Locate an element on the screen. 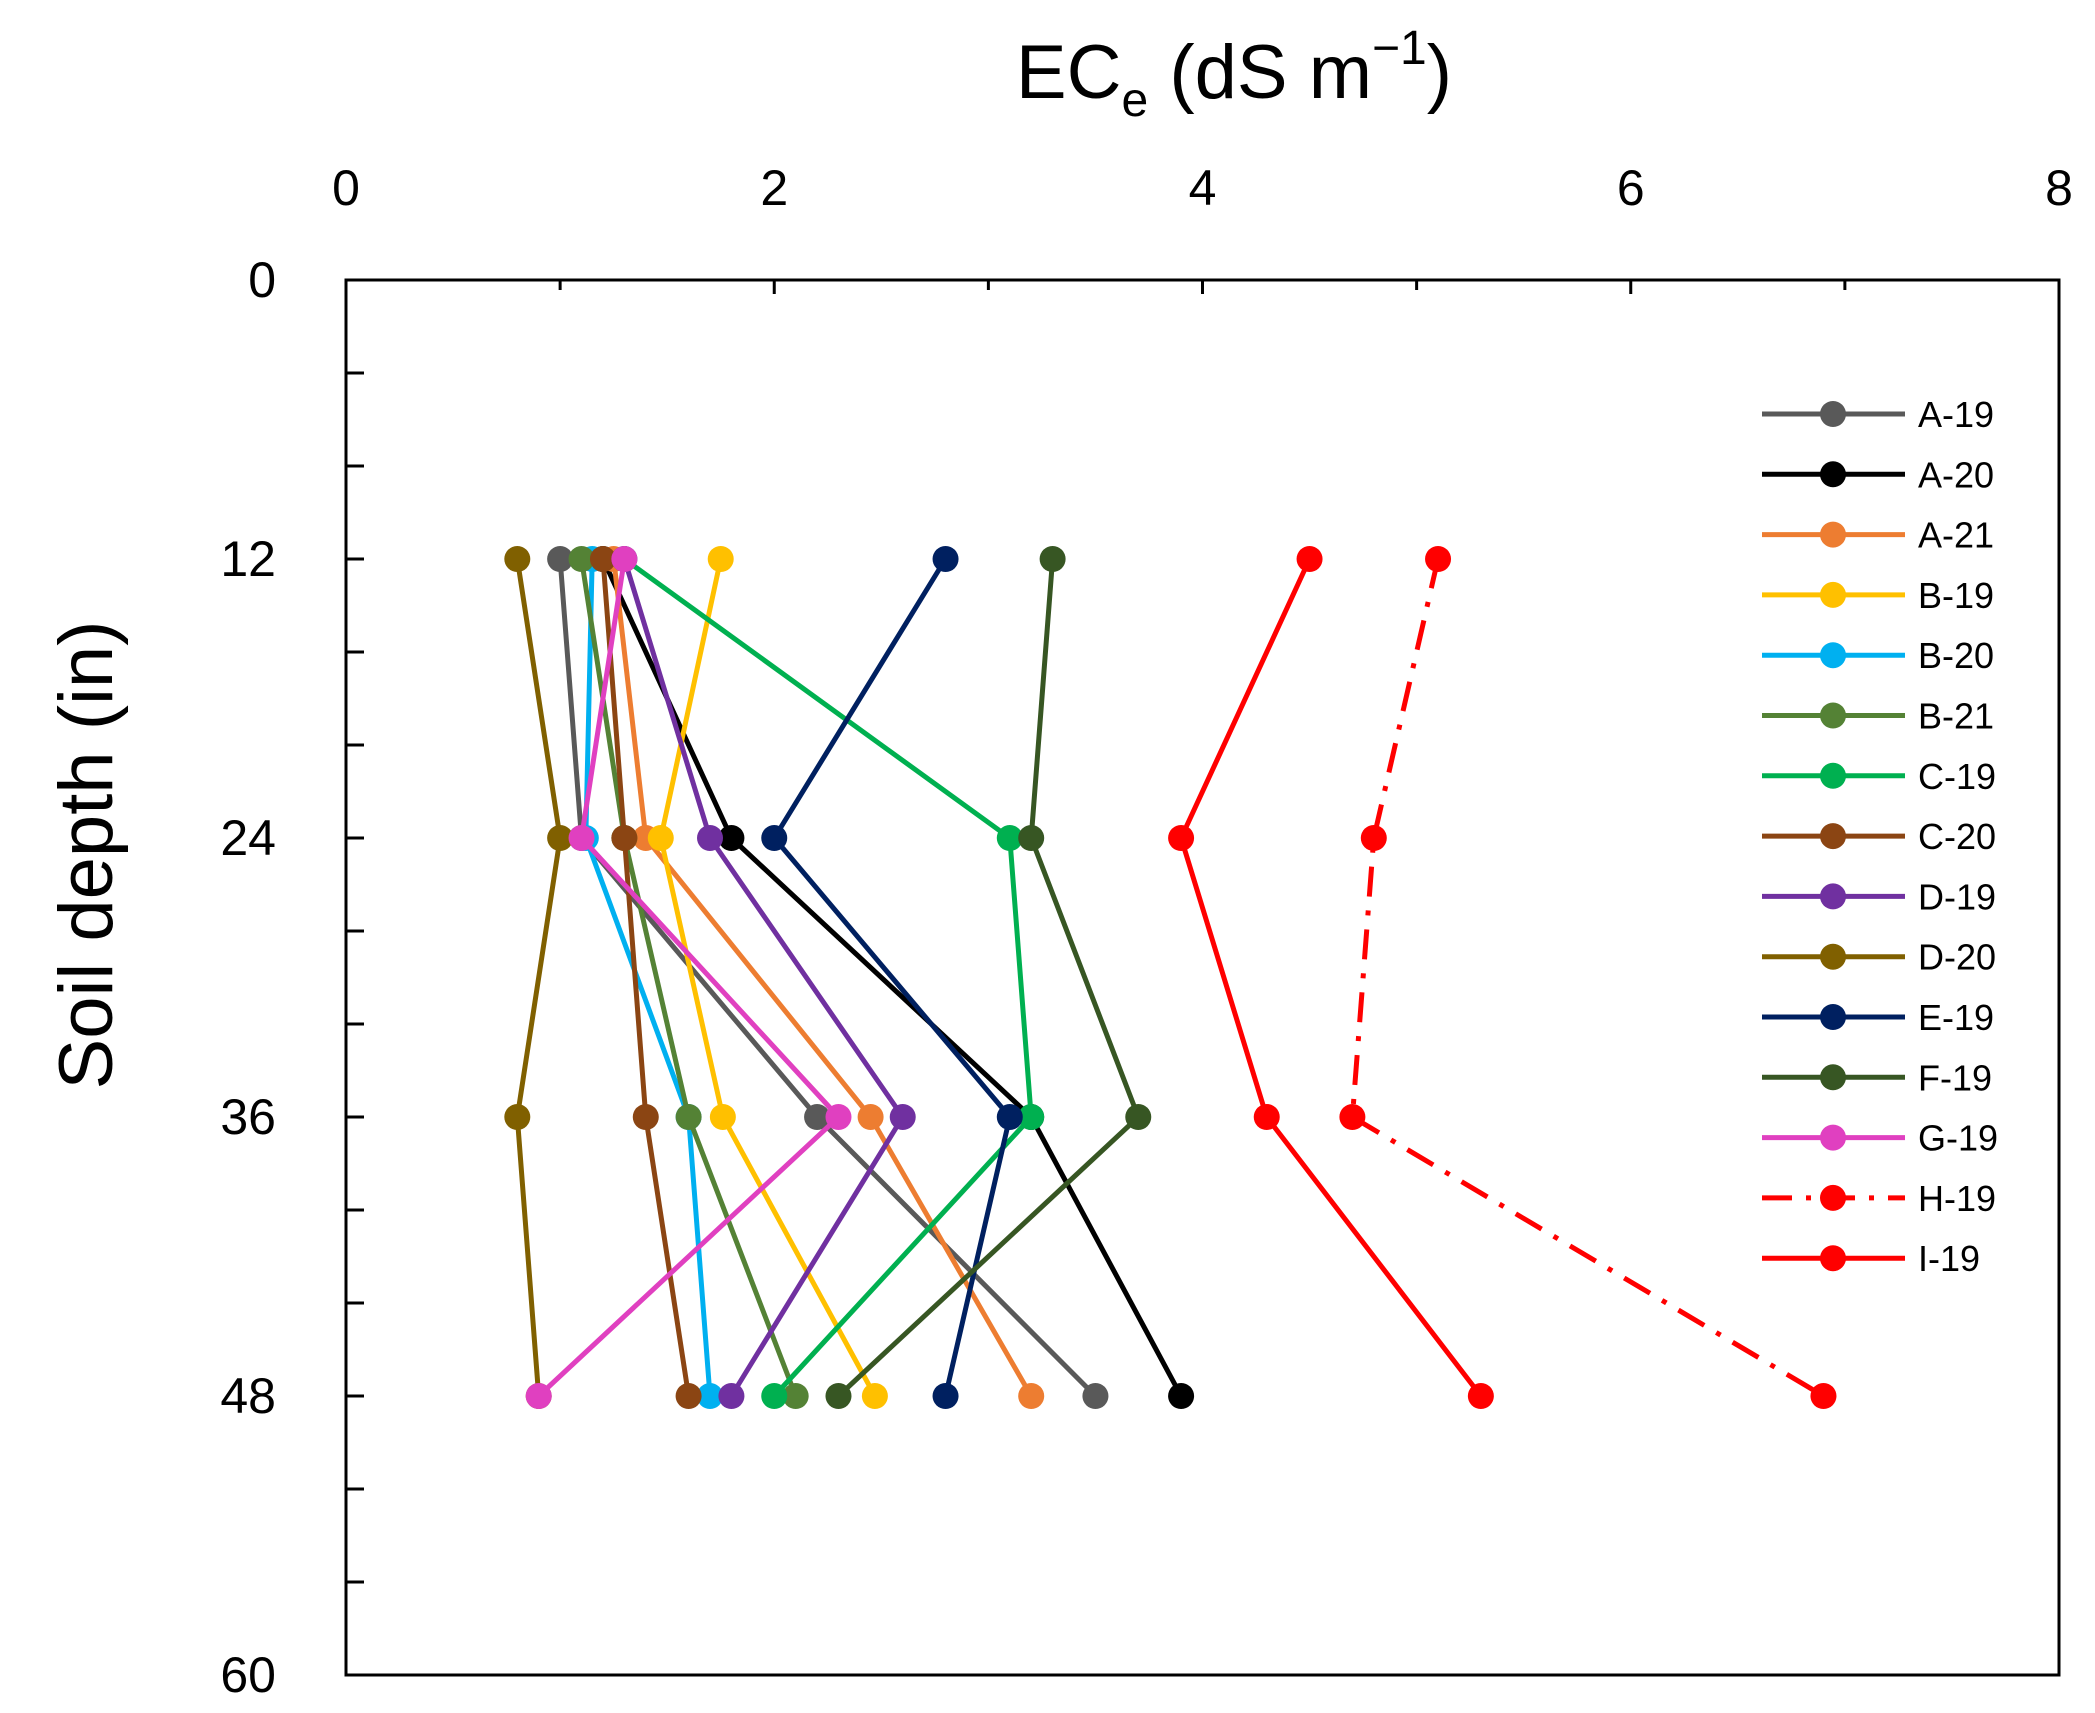 Image resolution: width=2095 pixels, height=1713 pixels. legend-label-d-20: D-20 is located at coordinates (1957, 957).